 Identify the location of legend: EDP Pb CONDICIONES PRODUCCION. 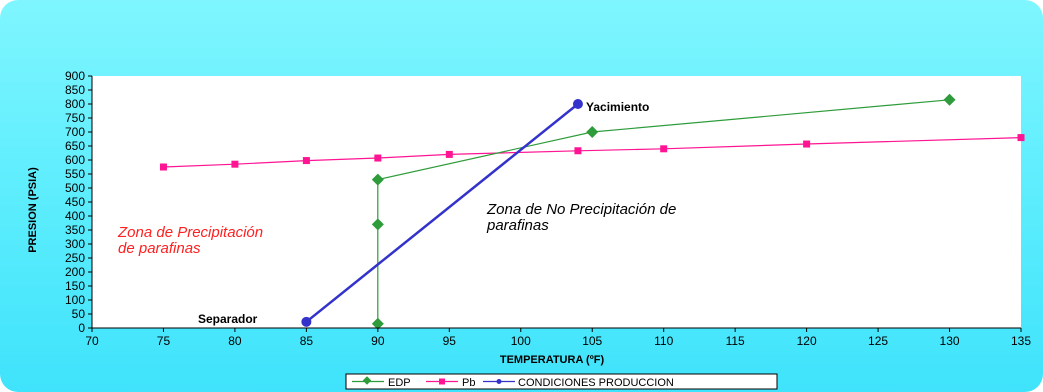
(561, 381).